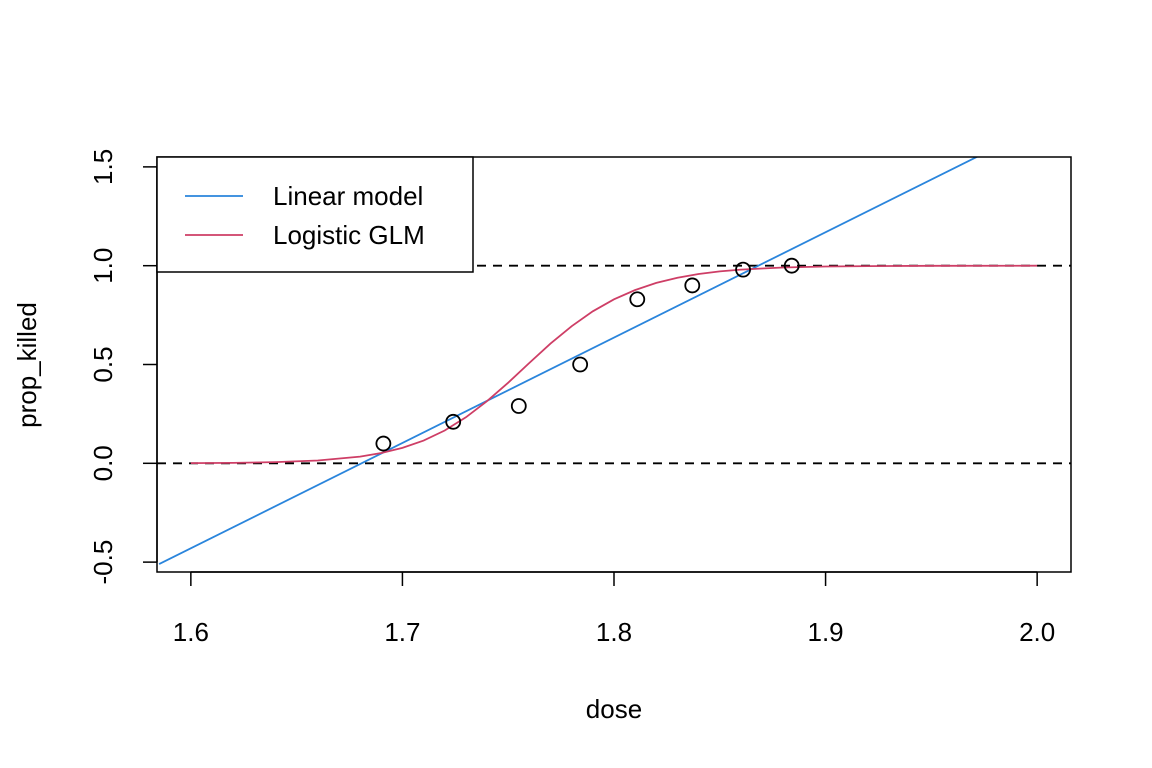 Image resolution: width=1152 pixels, height=768 pixels. What do you see at coordinates (103, 463) in the screenshot?
I see `y-tick-label: 0.0` at bounding box center [103, 463].